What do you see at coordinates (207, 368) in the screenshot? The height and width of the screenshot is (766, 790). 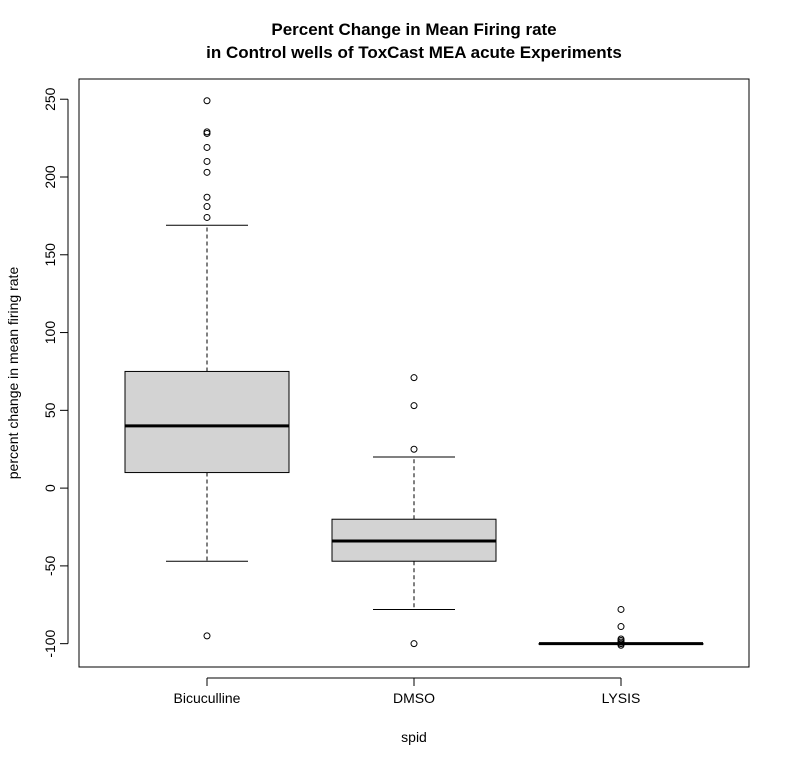 I see `box-bicuculline` at bounding box center [207, 368].